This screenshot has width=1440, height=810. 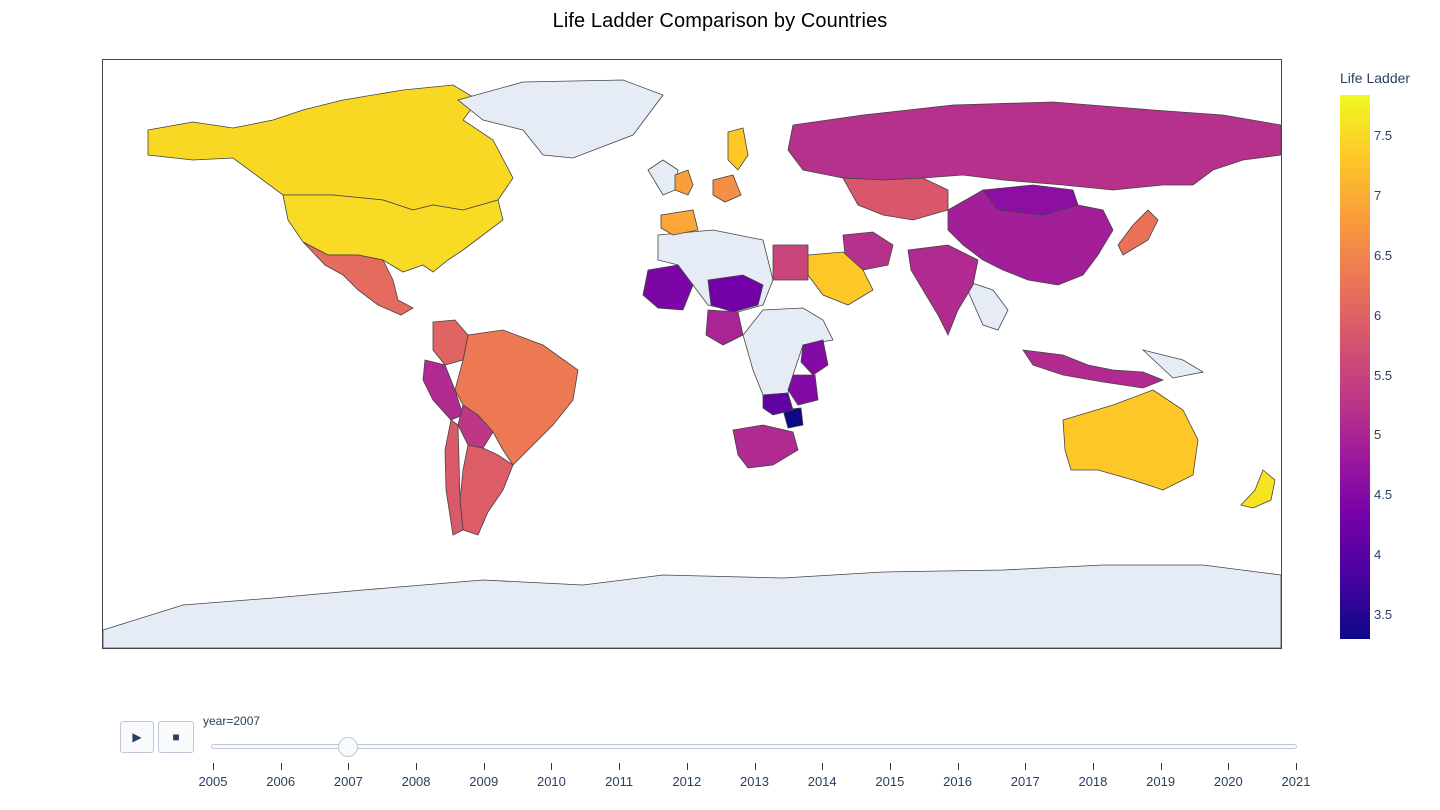 I want to click on slider-year-label: 2013, so click(x=754, y=781).